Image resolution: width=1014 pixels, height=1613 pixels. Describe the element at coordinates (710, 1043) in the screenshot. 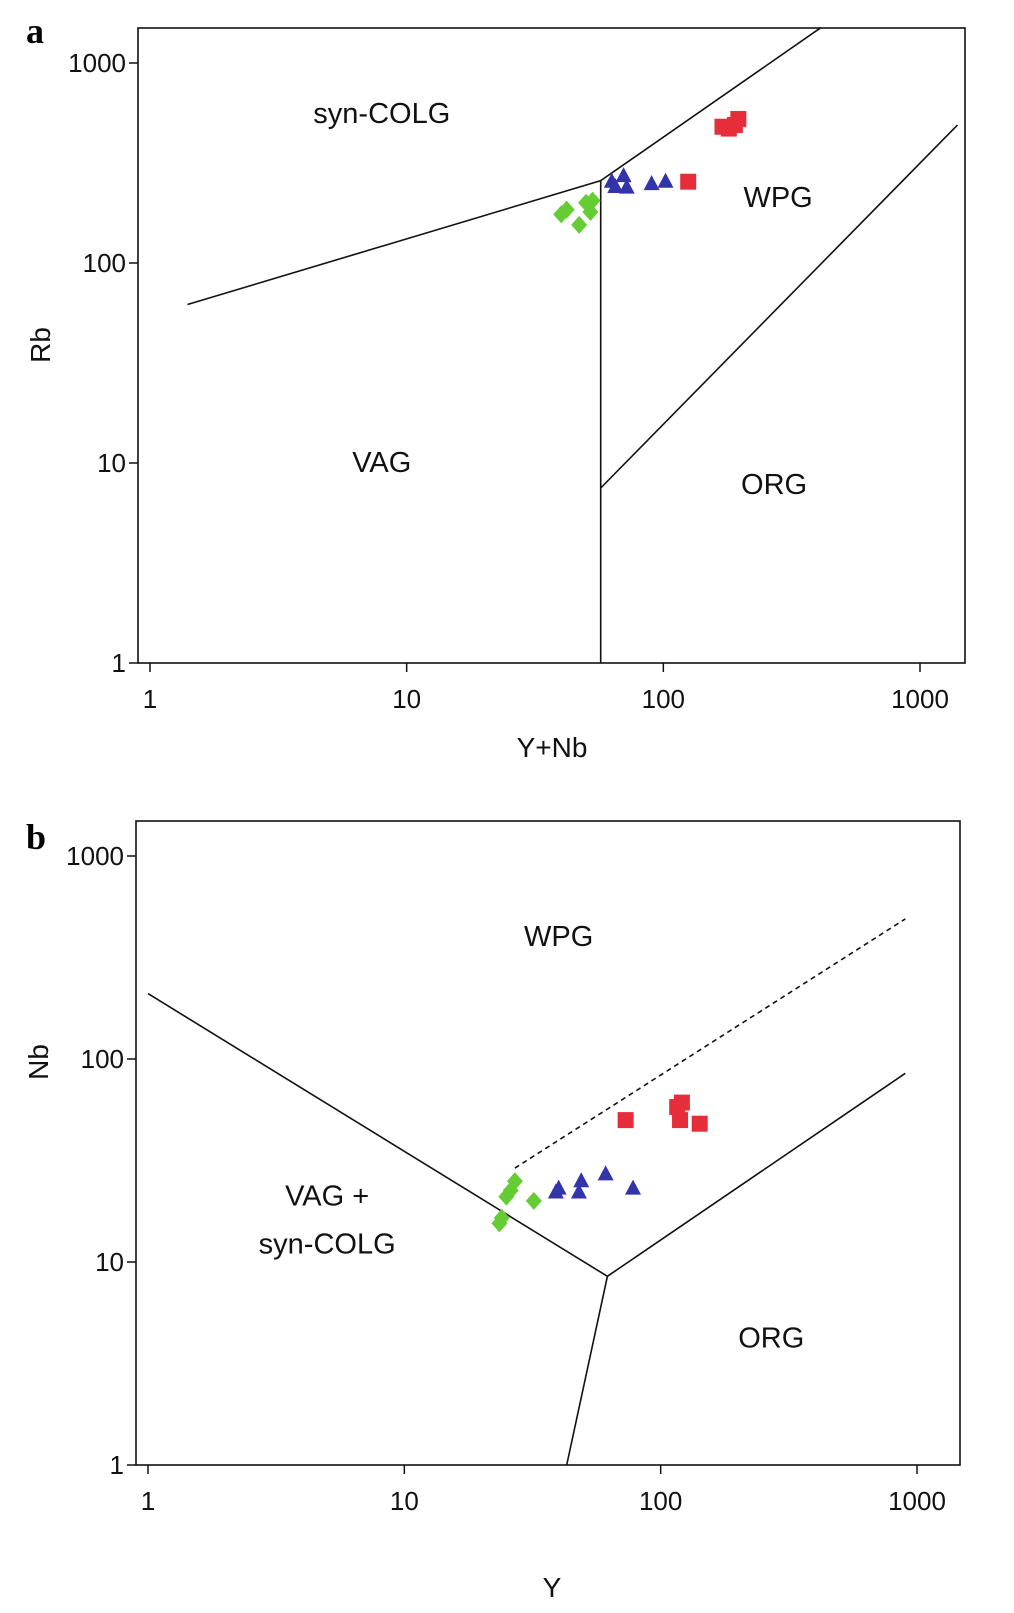

I see `dashed-boundary-line` at that location.